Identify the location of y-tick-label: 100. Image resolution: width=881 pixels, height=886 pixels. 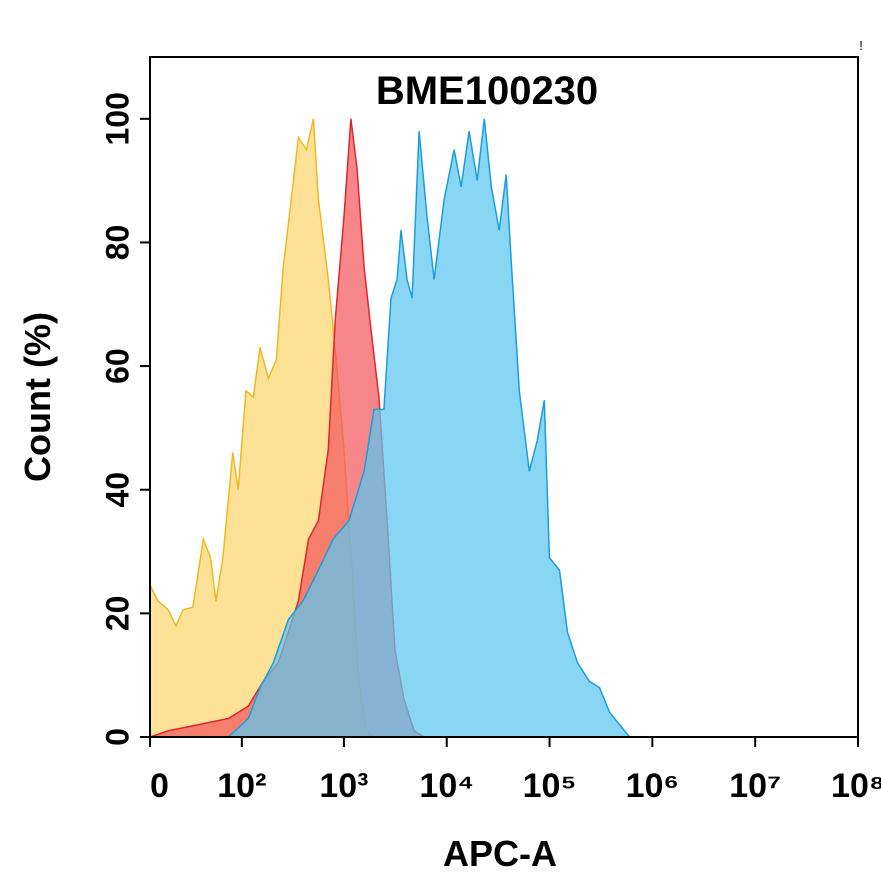
(117, 118).